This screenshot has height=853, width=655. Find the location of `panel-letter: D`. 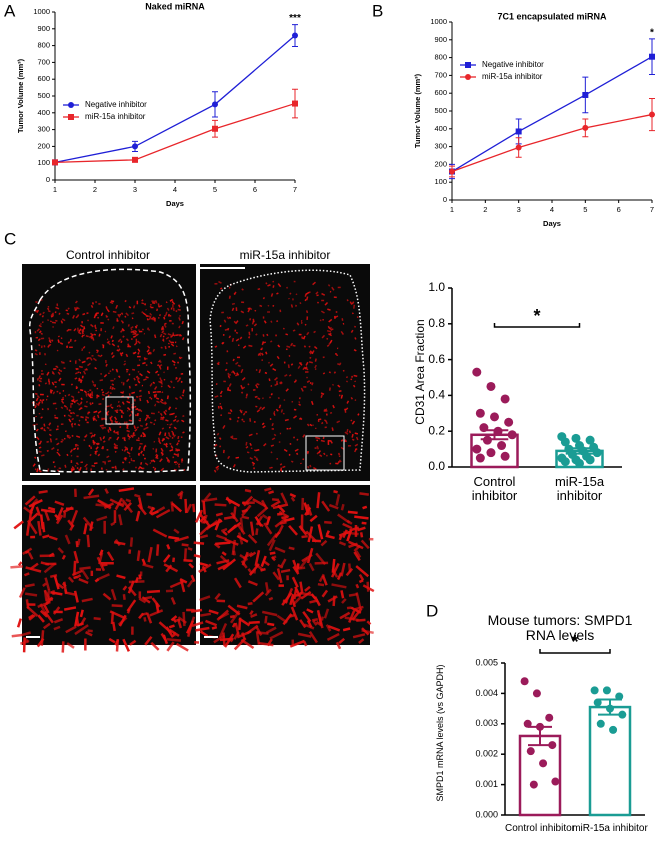

panel-letter: D is located at coordinates (432, 610).